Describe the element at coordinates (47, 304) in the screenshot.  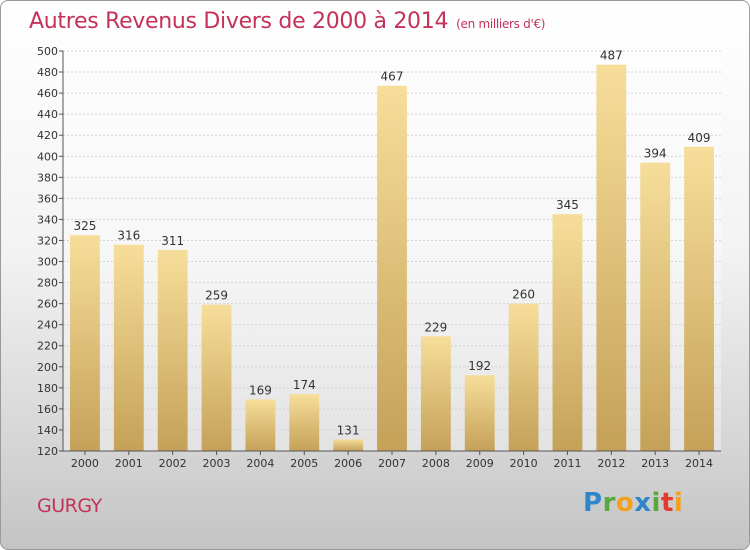
I see `y-tick-label: 260` at that location.